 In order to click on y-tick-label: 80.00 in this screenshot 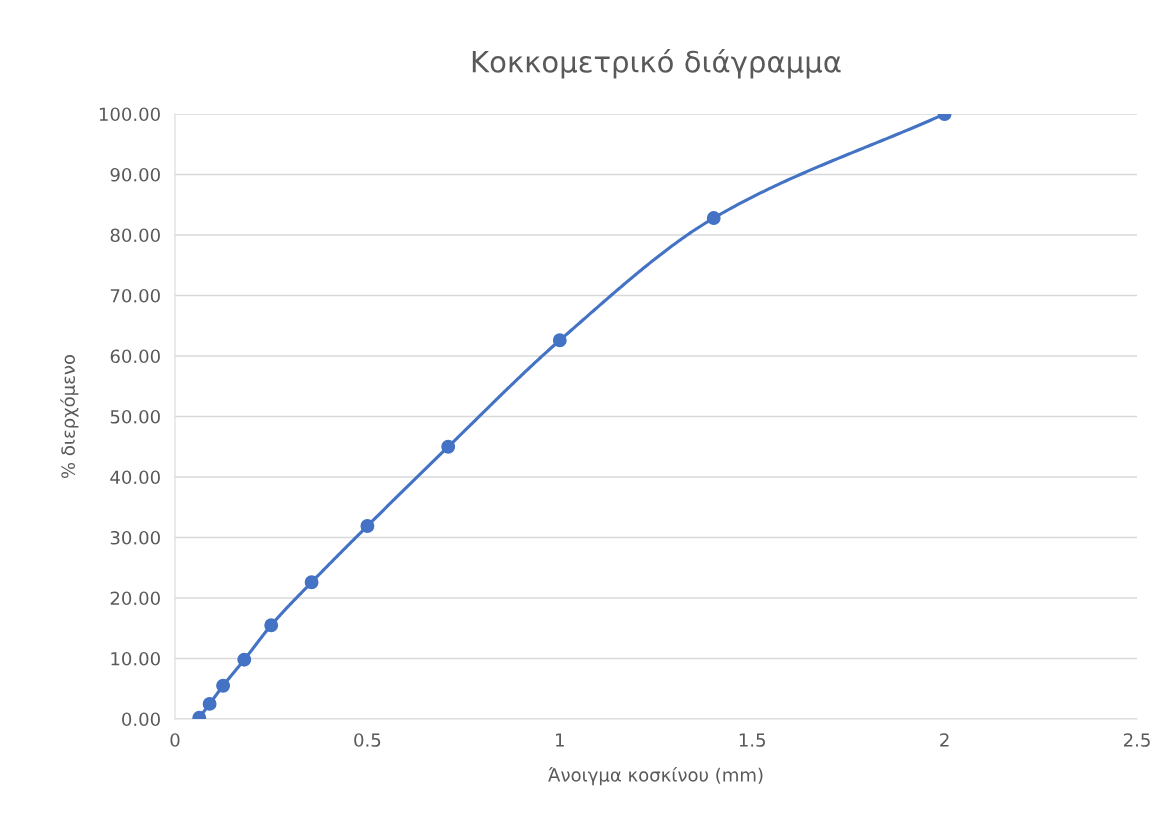, I will do `click(135, 235)`.